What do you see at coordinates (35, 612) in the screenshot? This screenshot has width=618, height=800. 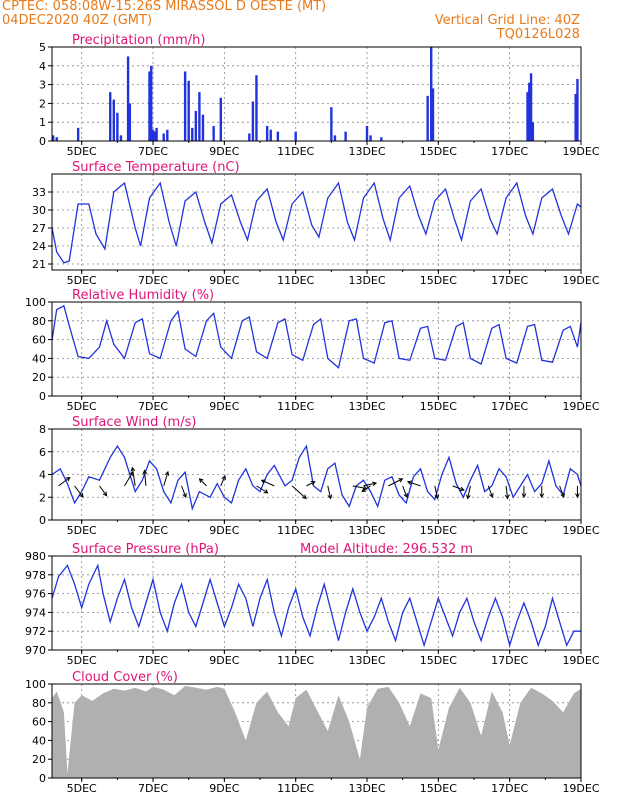 I see `y-tick-label: 974` at bounding box center [35, 612].